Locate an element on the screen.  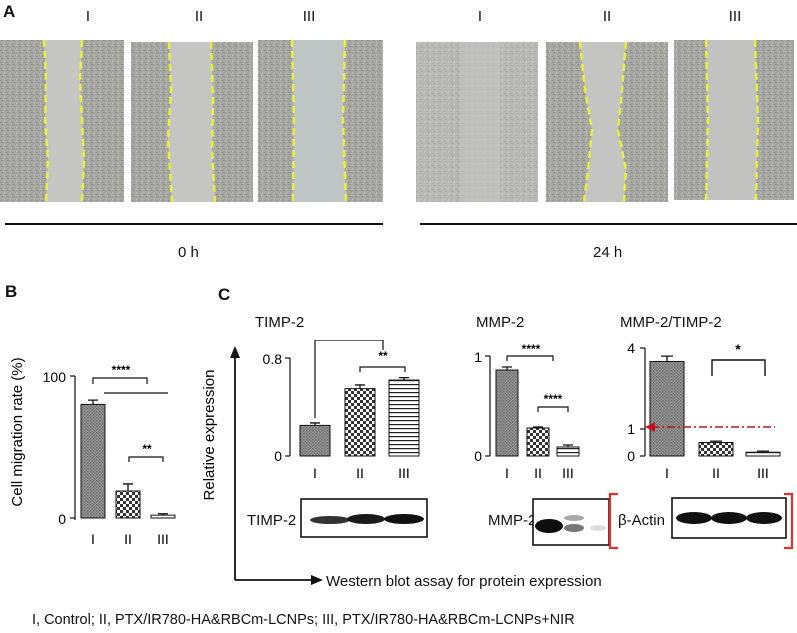
micrograph-0h-iii is located at coordinates (320, 121).